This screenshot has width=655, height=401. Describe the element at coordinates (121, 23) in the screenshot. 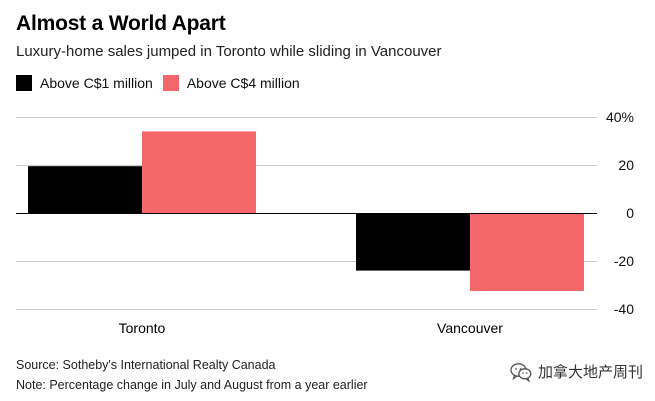

I see `chart-title: Almost a World Apart` at that location.